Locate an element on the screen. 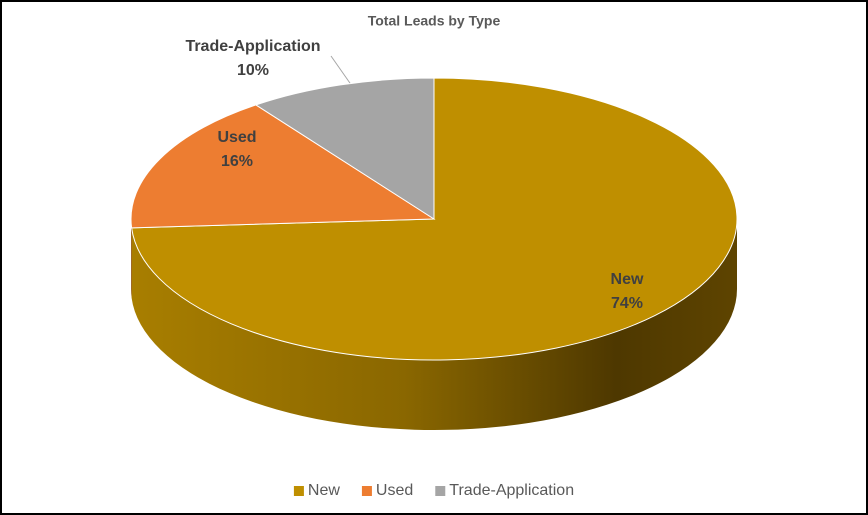 This screenshot has height=515, width=868. leader-line is located at coordinates (341, 71).